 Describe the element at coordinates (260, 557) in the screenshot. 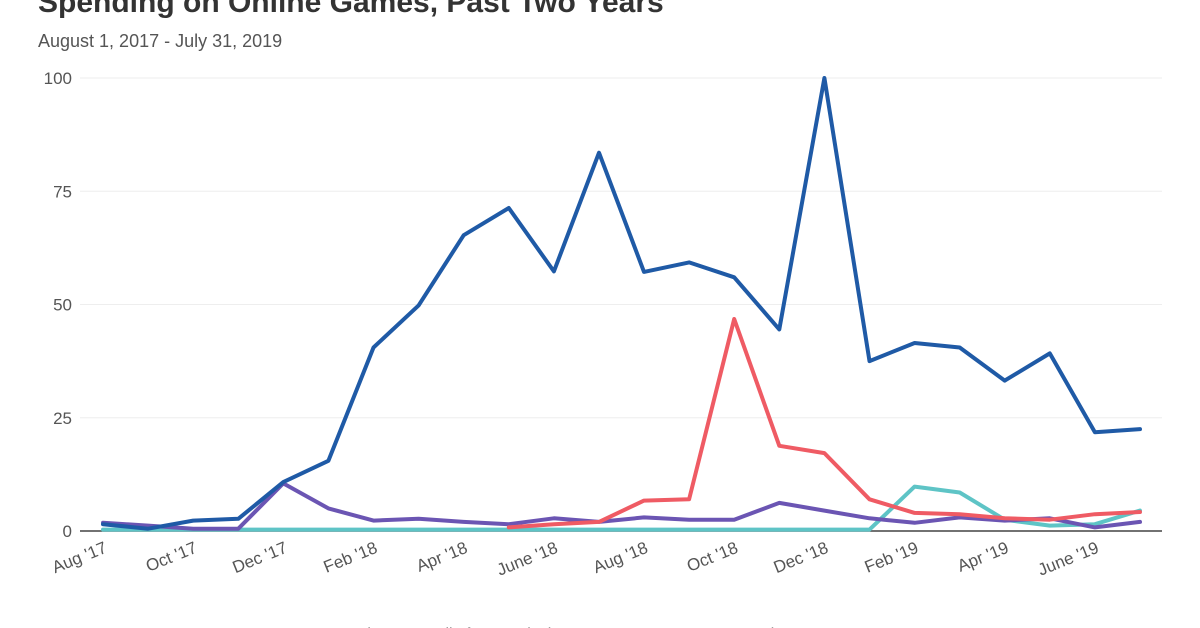

I see `x-tick-label: Dec '17` at that location.